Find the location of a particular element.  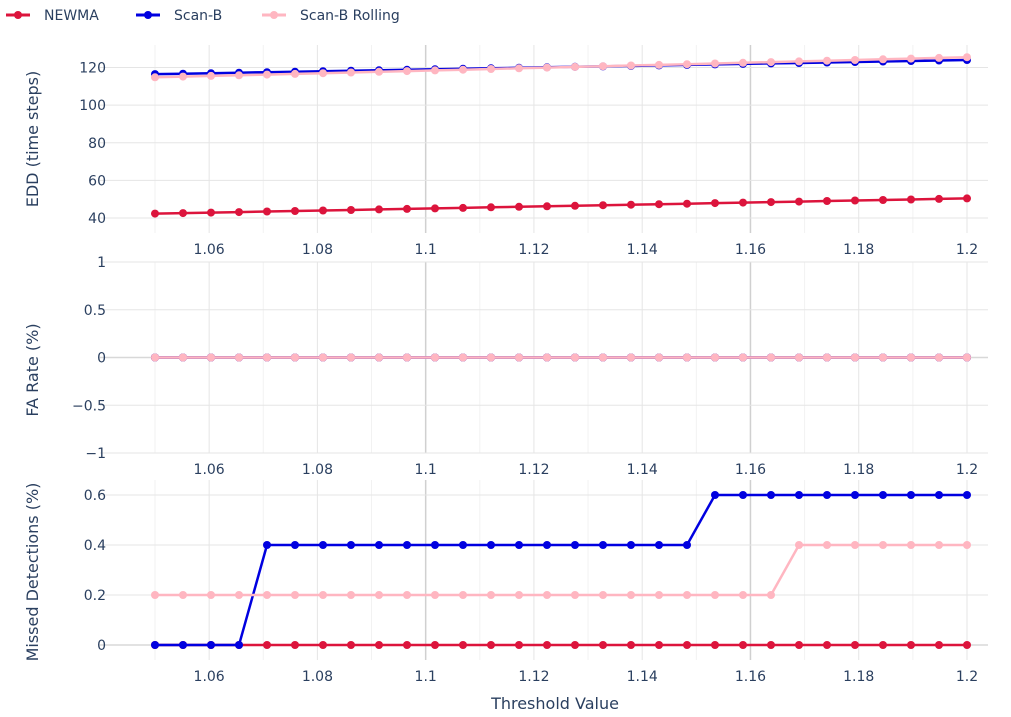

x-tick-label: 1.1 is located at coordinates (426, 470).